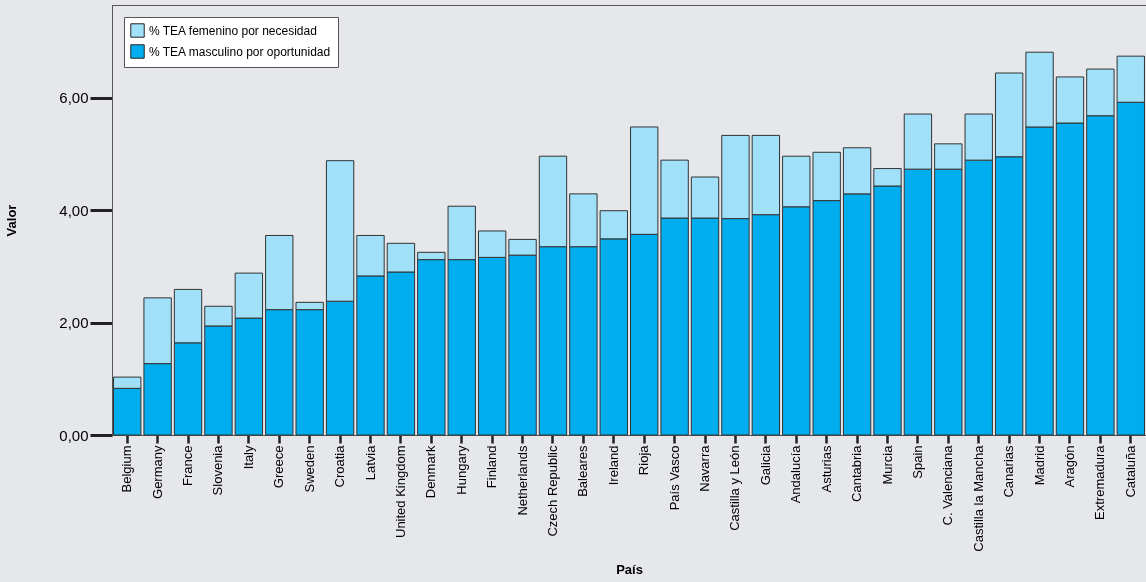 The height and width of the screenshot is (582, 1146). Describe the element at coordinates (978, 498) in the screenshot. I see `x-tick-label: Castilla la Mancha` at that location.